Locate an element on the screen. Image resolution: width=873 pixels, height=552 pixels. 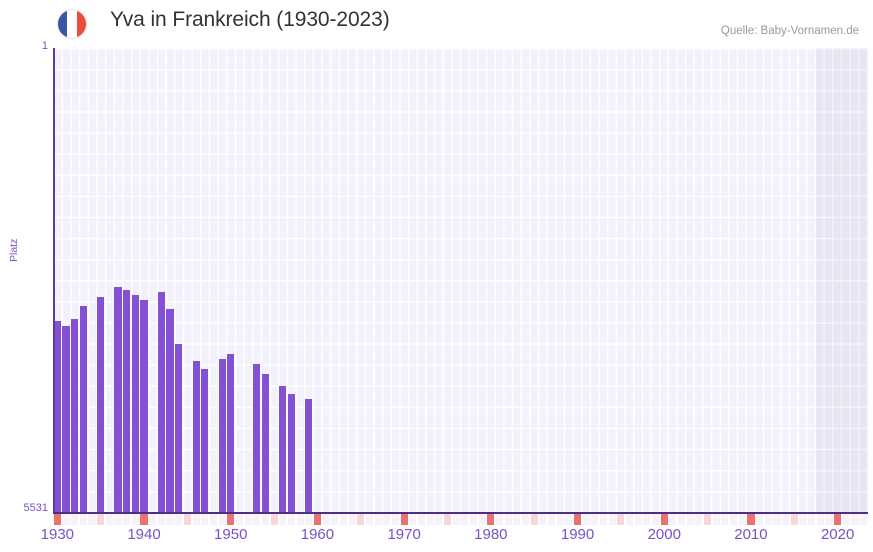
x-tick-1999 is located at coordinates (656, 519).